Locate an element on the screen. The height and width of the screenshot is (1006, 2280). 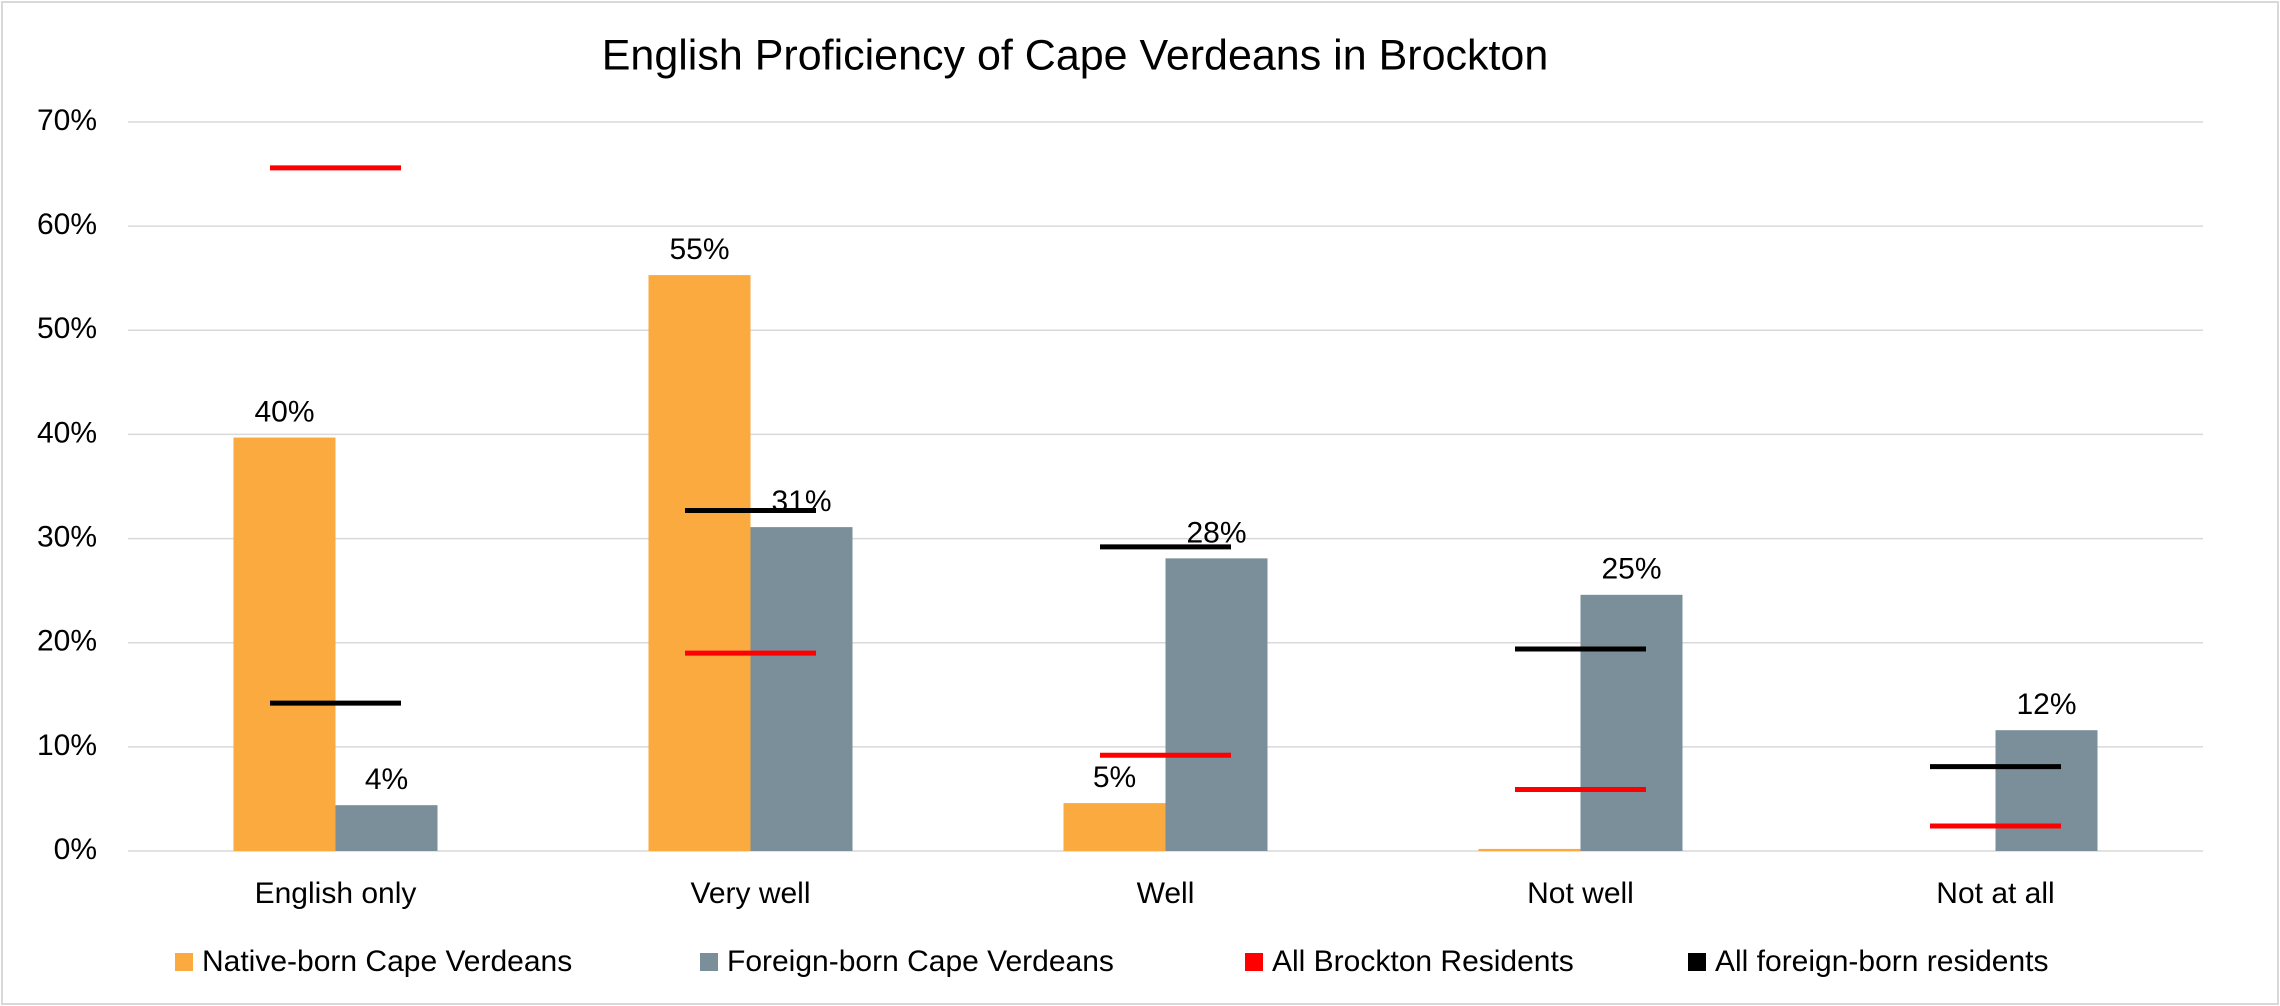
y-tick-label: 60% is located at coordinates (67, 224).